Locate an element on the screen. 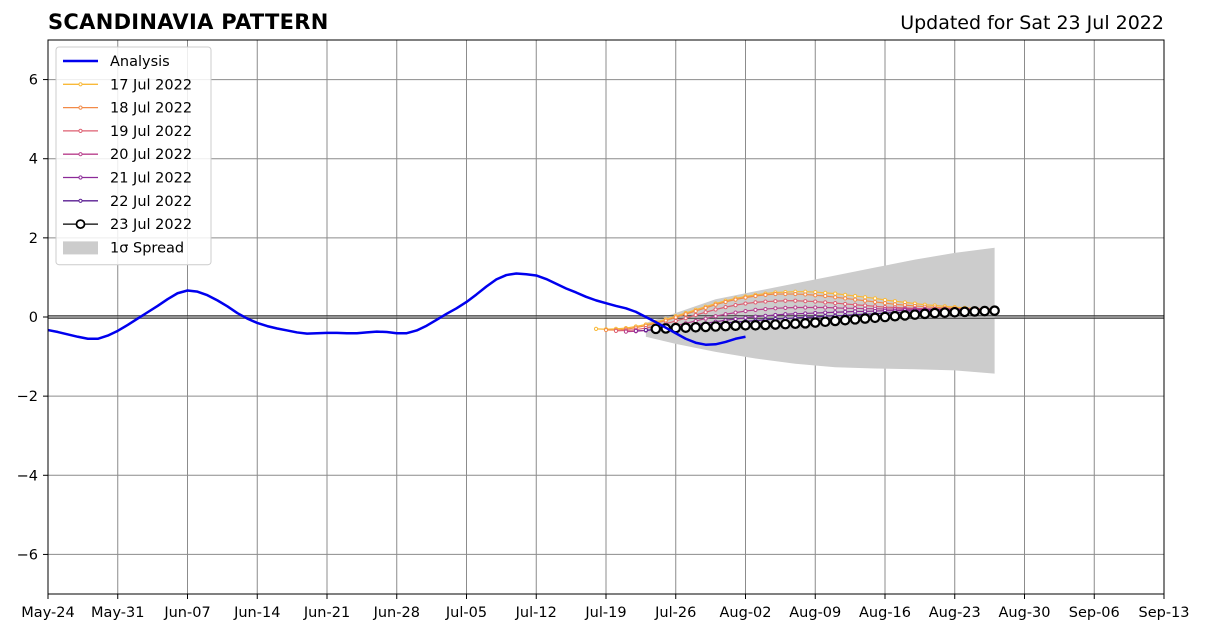  x-tick-label: Sep-13 is located at coordinates (1163, 613).